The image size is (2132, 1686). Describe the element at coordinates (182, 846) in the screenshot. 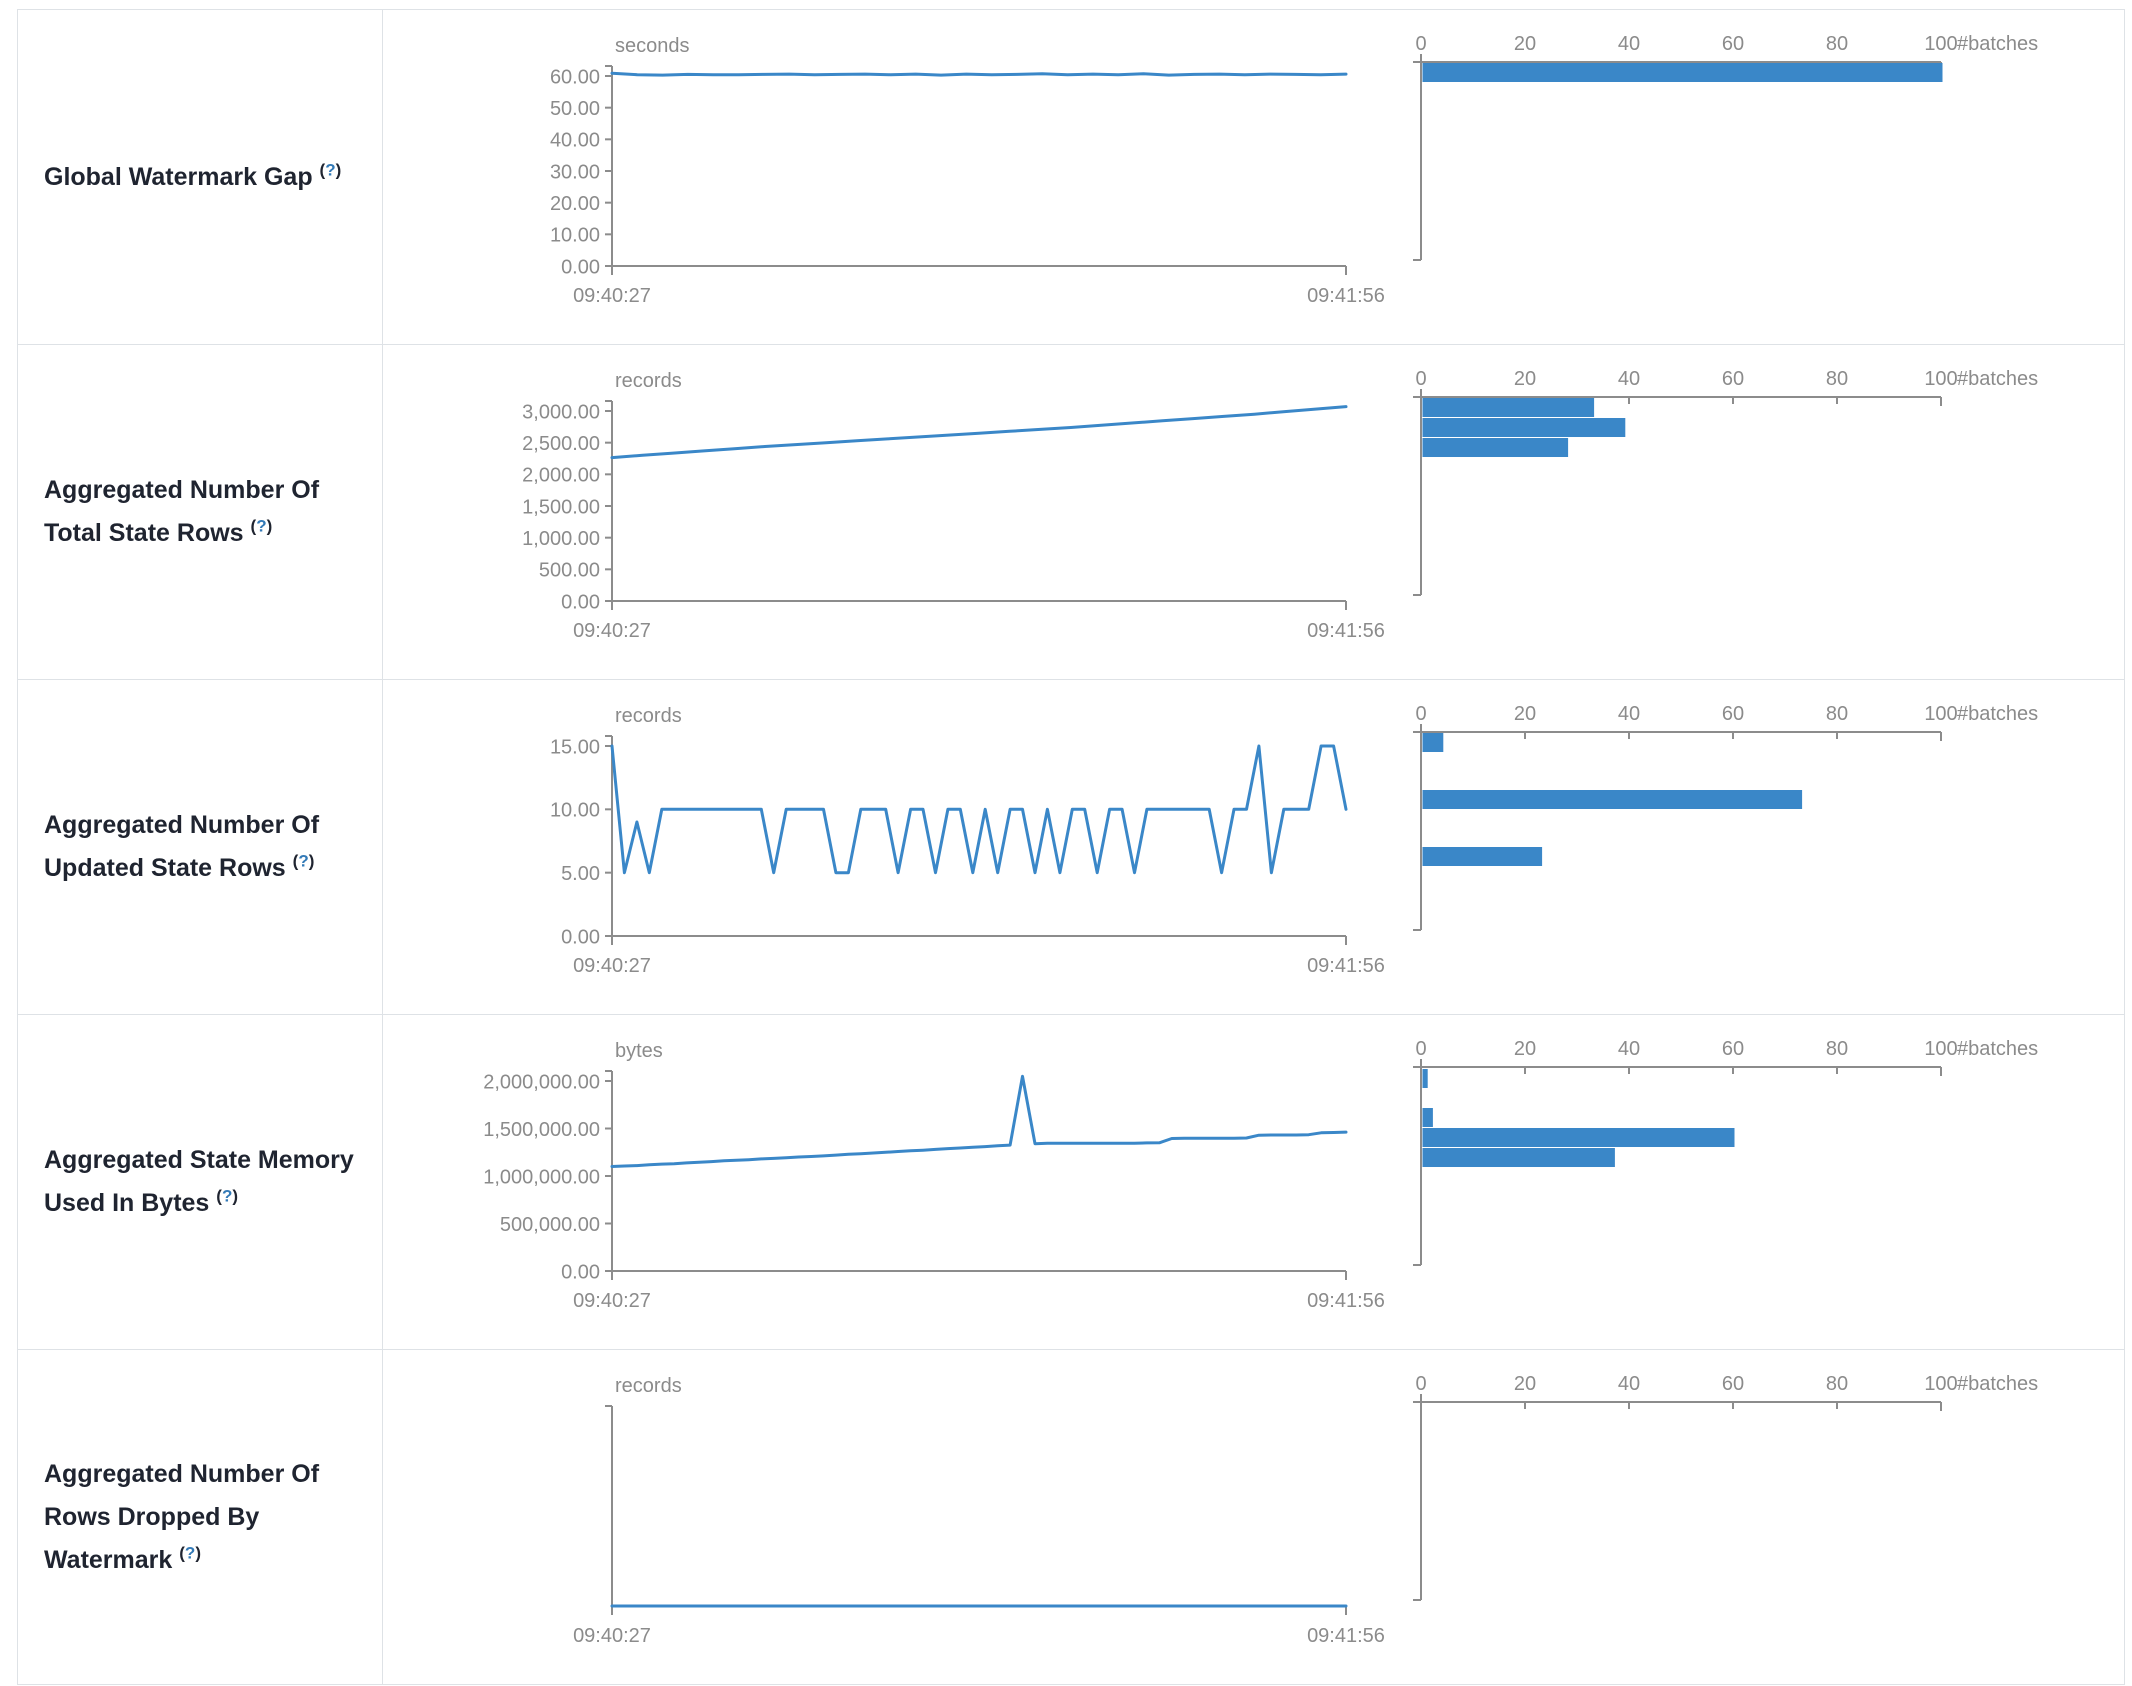

I see `metric-label-text: Aggregated Number Of Updated State Rows` at that location.